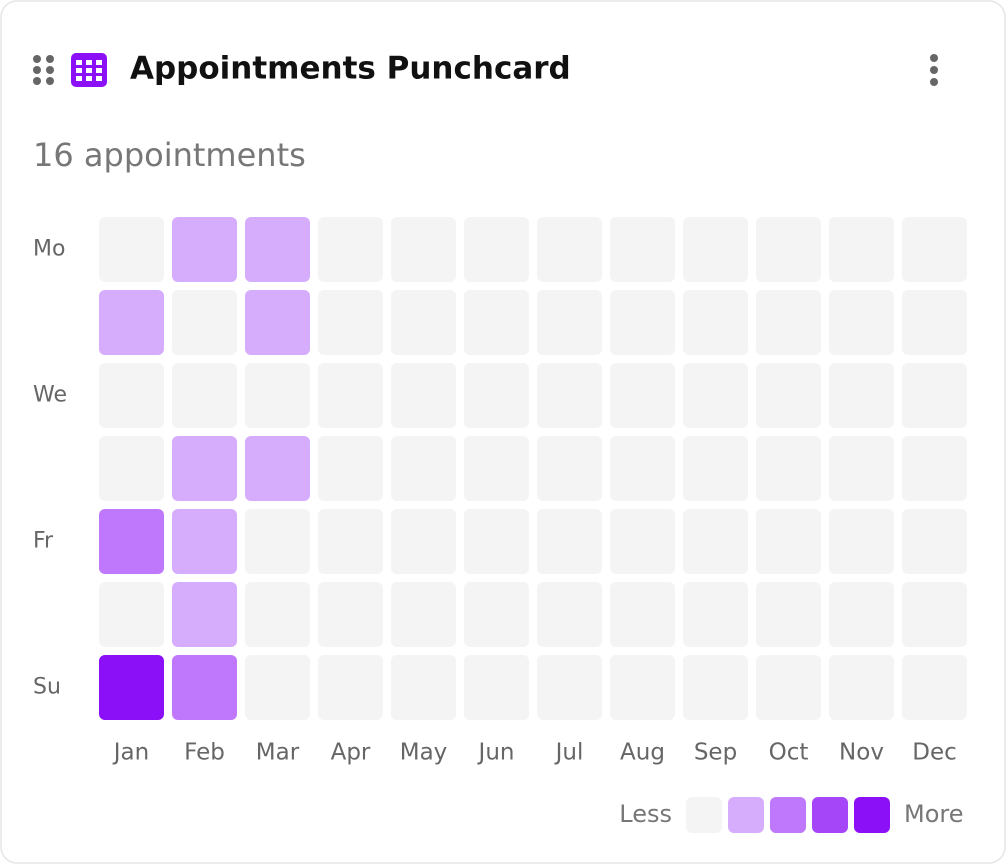  What do you see at coordinates (934, 753) in the screenshot?
I see `column-label: Dec` at bounding box center [934, 753].